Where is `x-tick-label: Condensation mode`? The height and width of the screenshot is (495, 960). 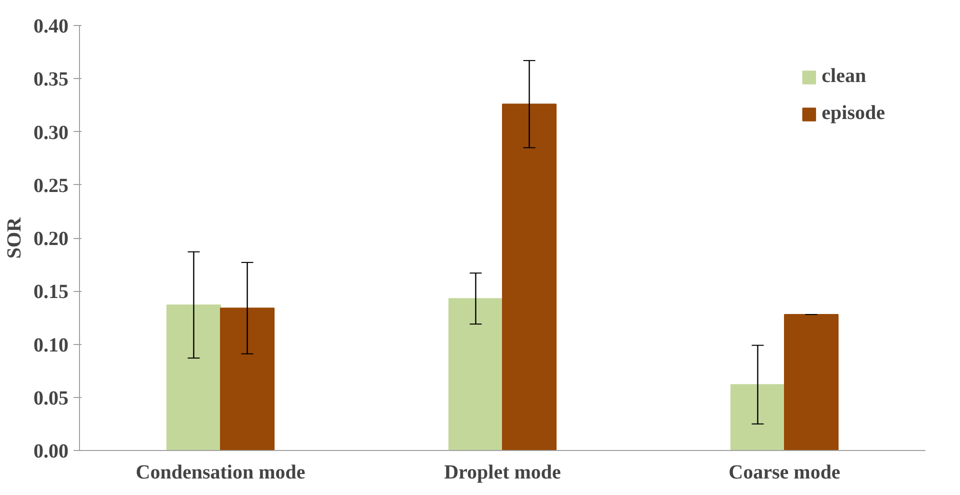 x-tick-label: Condensation mode is located at coordinates (221, 473).